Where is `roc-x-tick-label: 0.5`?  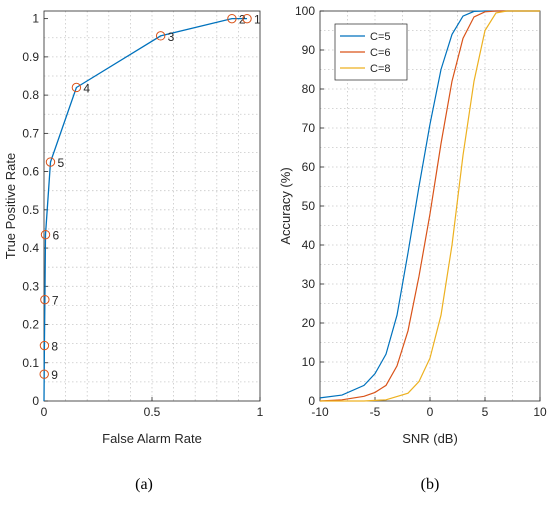 roc-x-tick-label: 0.5 is located at coordinates (152, 412).